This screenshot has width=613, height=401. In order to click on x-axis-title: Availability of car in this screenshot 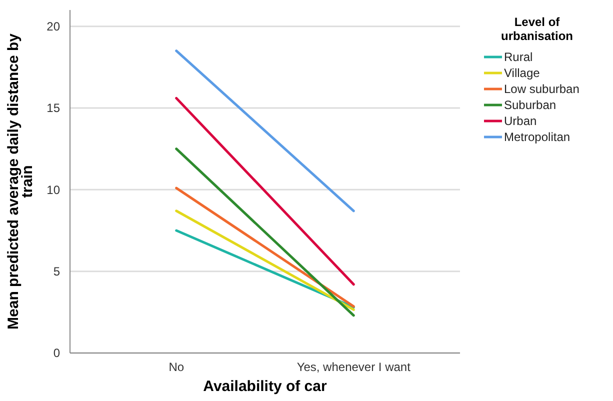, I will do `click(265, 386)`.